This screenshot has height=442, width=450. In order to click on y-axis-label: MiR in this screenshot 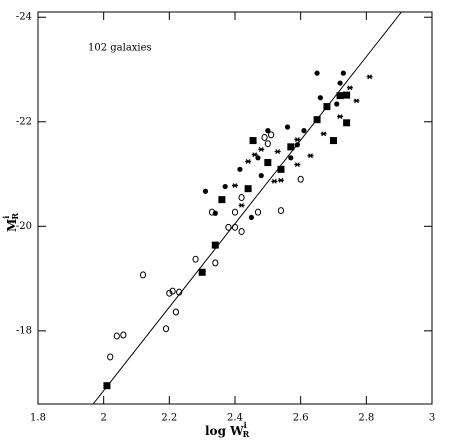, I will do `click(10, 222)`.